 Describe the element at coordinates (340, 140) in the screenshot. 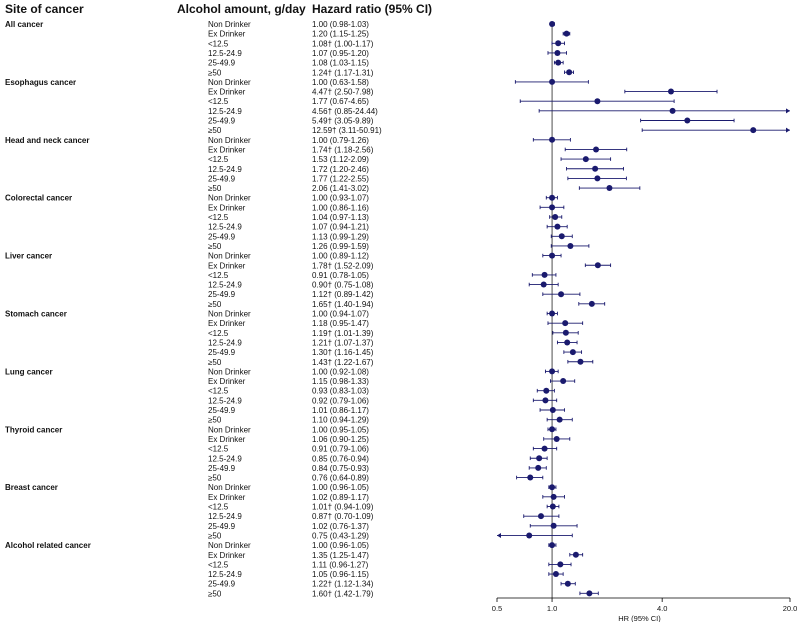

I see `hazard-ratio-text: 1.00 (0.79-1.26)` at that location.